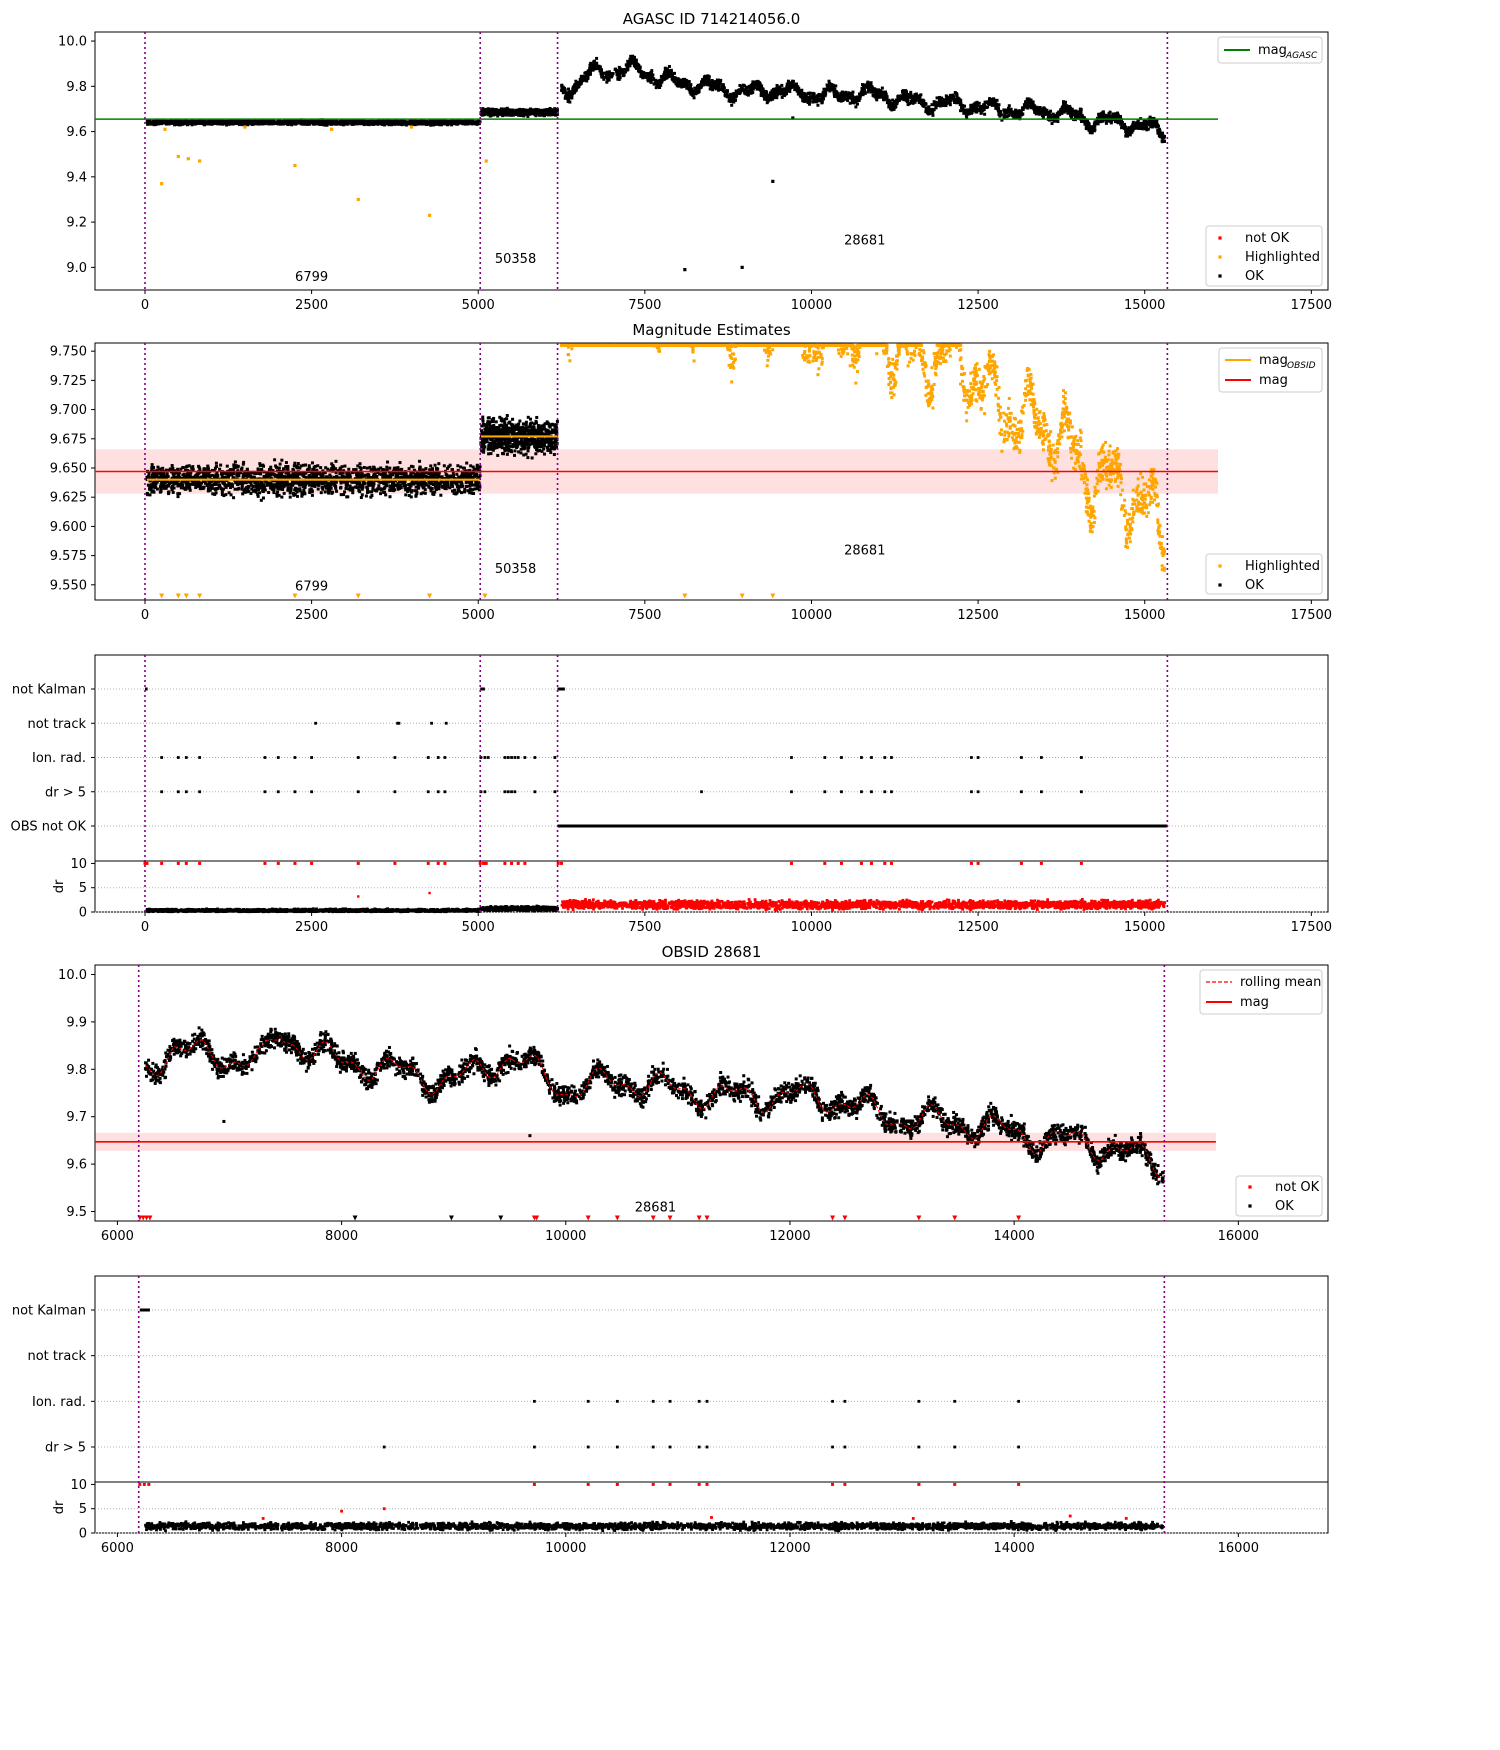 The width and height of the screenshot is (1500, 1750). Describe the element at coordinates (1220, 238) in the screenshot. I see `legend-marker` at that location.